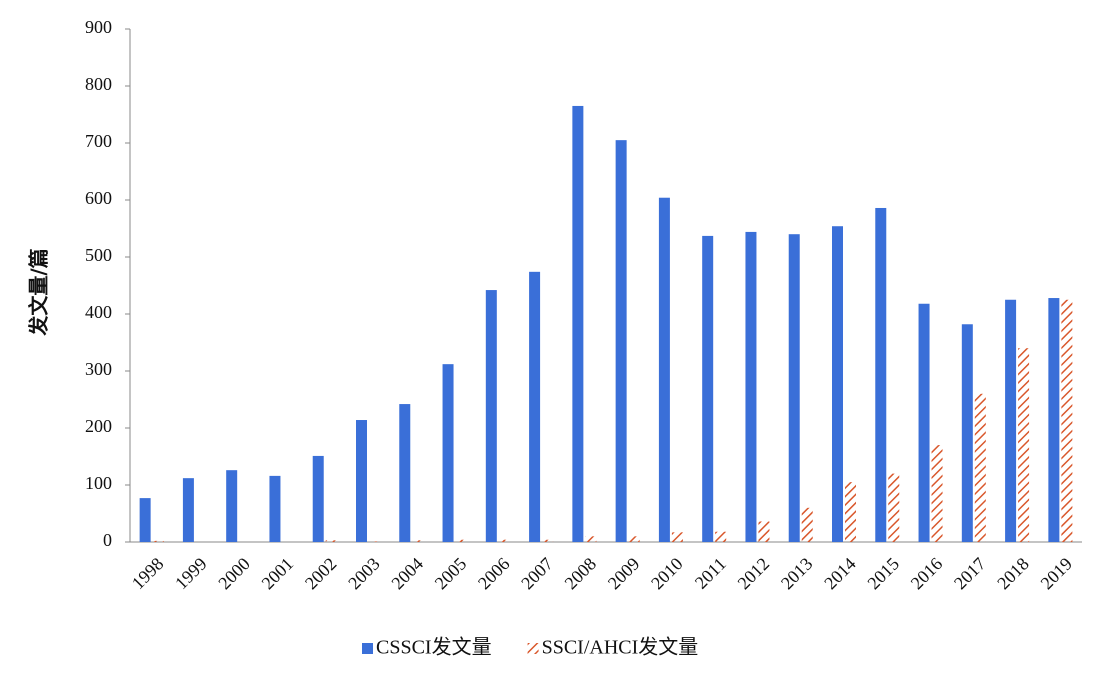 The width and height of the screenshot is (1108, 686). I want to click on y-tick-label: 800, so click(98, 84).